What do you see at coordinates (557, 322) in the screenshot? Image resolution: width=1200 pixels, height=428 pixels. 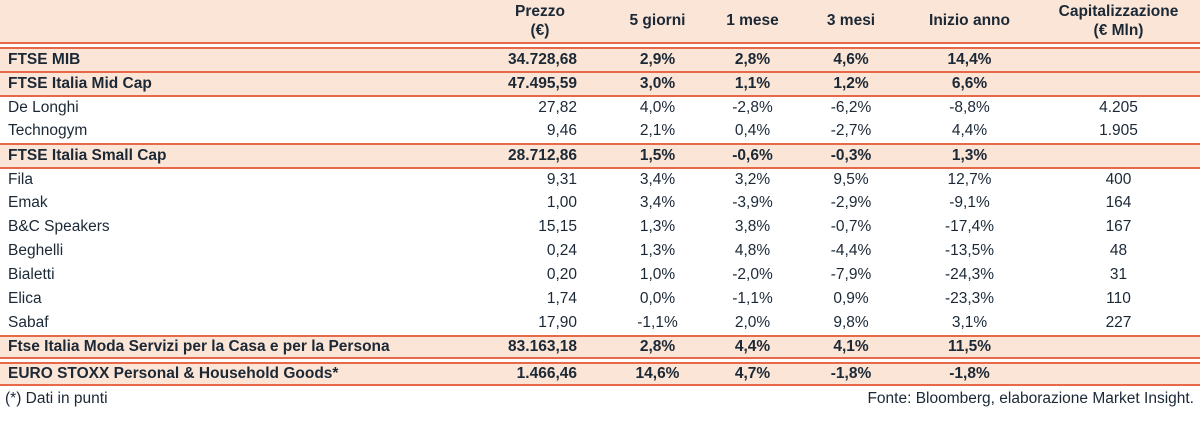 I see `cell-prezzo: 17,90` at bounding box center [557, 322].